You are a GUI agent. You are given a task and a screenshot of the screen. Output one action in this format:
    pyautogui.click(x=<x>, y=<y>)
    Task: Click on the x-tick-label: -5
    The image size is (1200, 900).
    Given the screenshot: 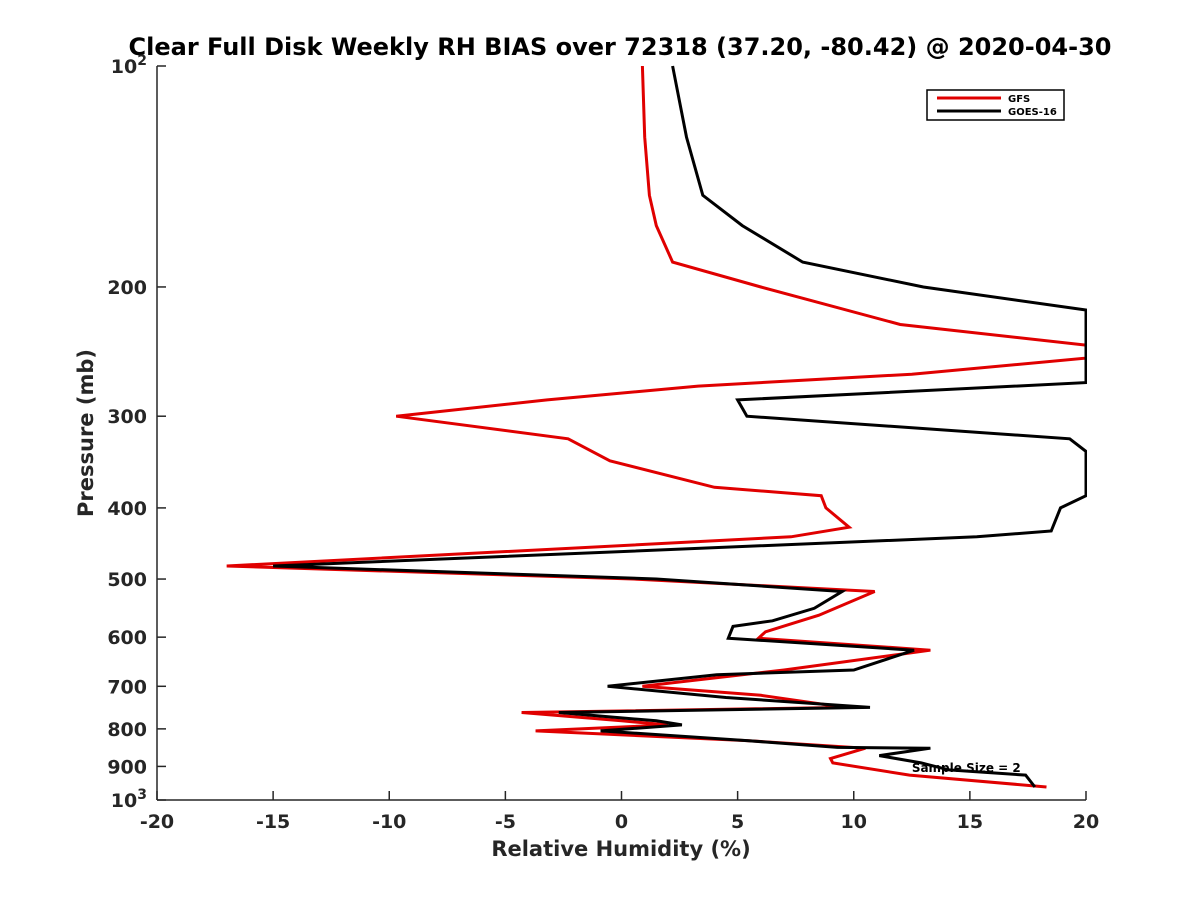 What is the action you would take?
    pyautogui.click(x=505, y=822)
    